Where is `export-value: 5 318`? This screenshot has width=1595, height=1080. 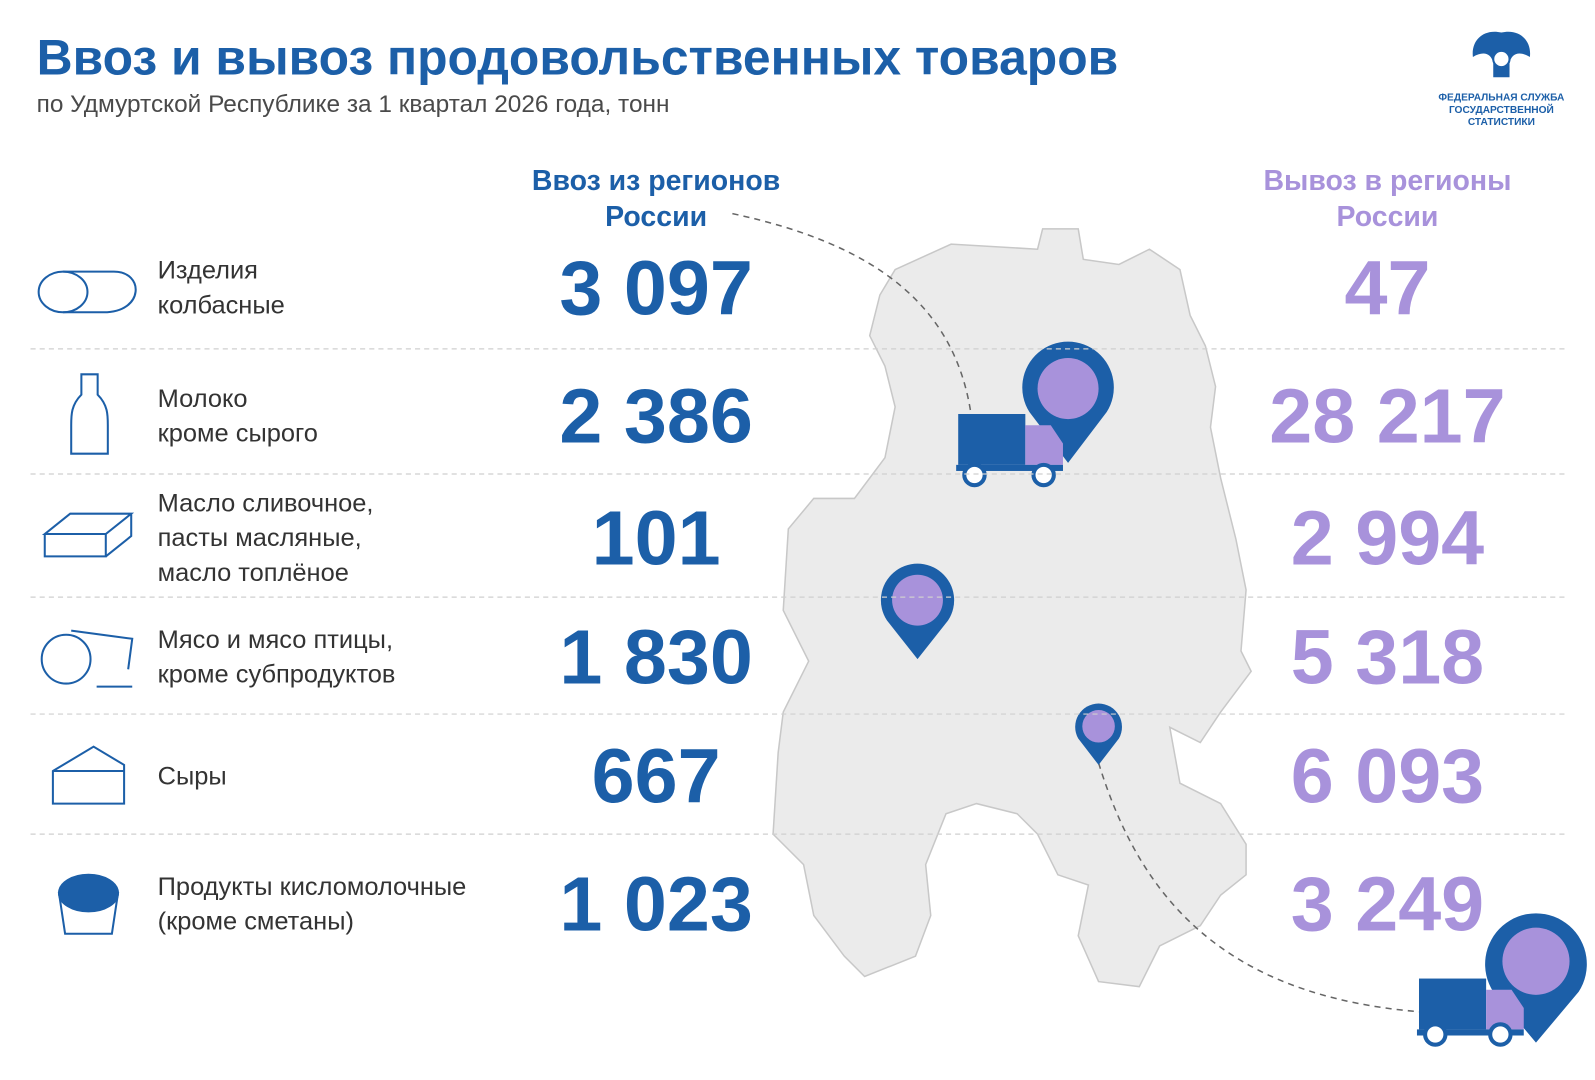
export-value: 5 318 is located at coordinates (1387, 658).